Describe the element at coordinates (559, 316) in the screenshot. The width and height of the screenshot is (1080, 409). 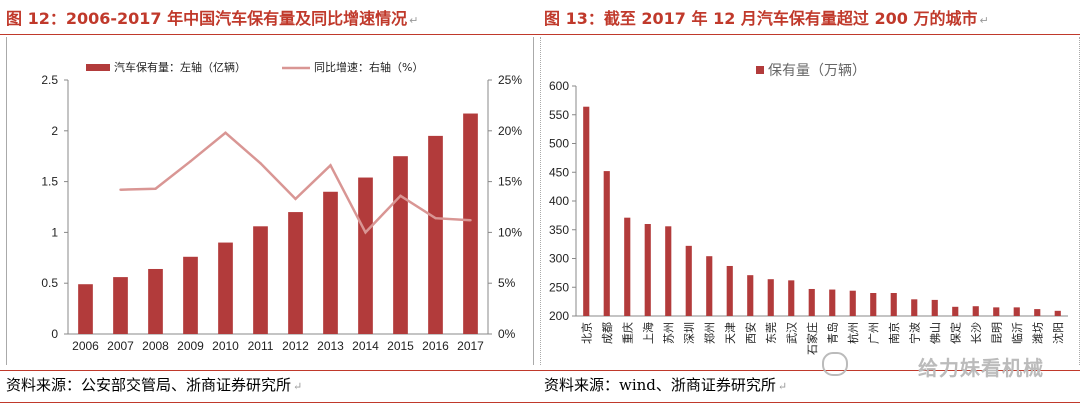
I see `y-tick-label: 200` at that location.